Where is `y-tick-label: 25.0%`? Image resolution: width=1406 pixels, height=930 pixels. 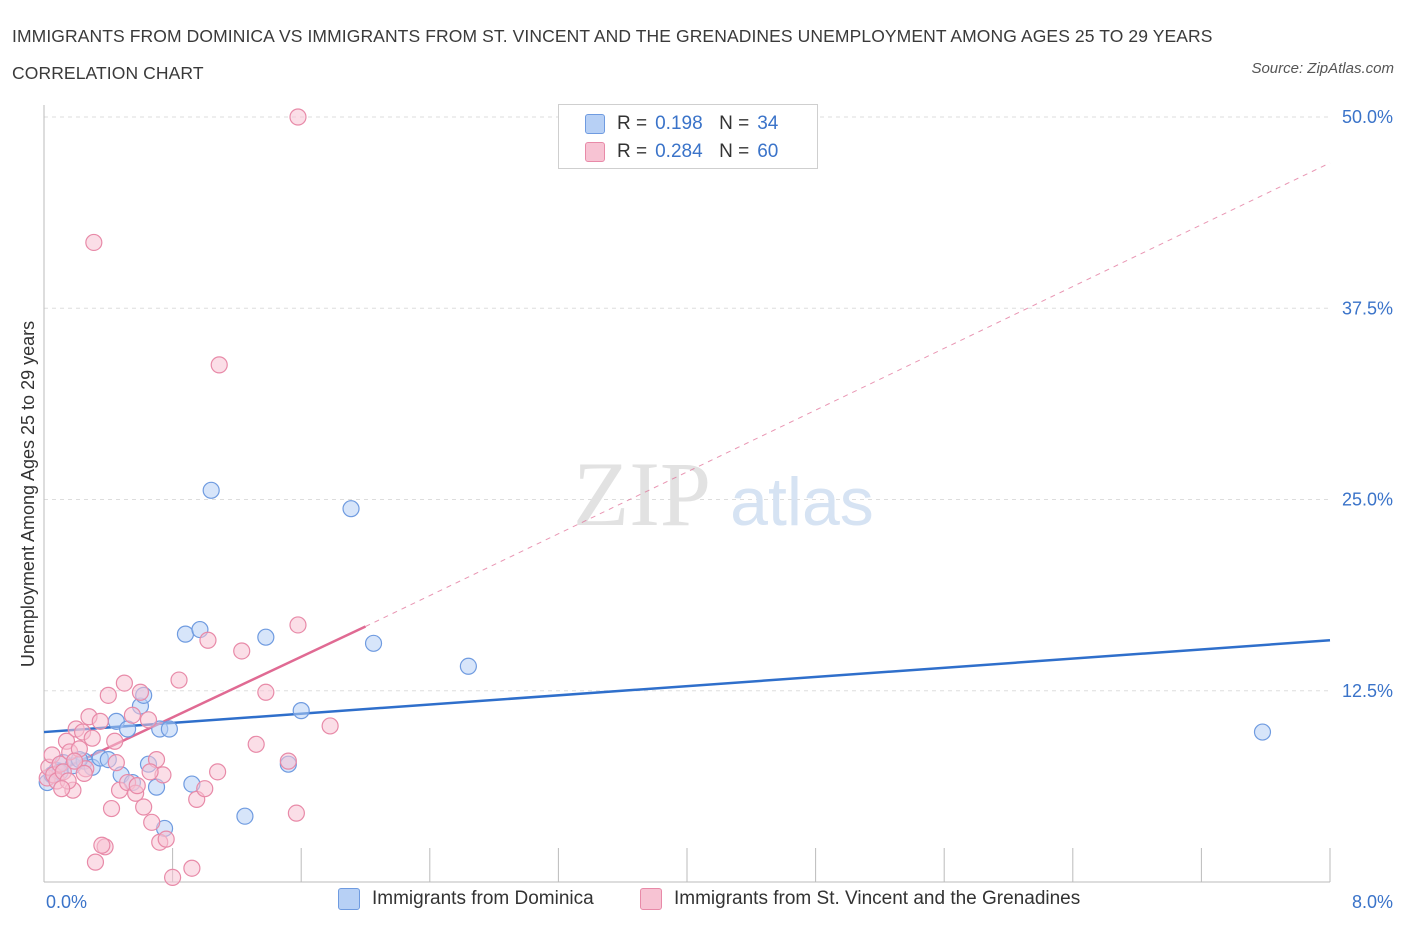 y-tick-label: 25.0% is located at coordinates (1367, 500).